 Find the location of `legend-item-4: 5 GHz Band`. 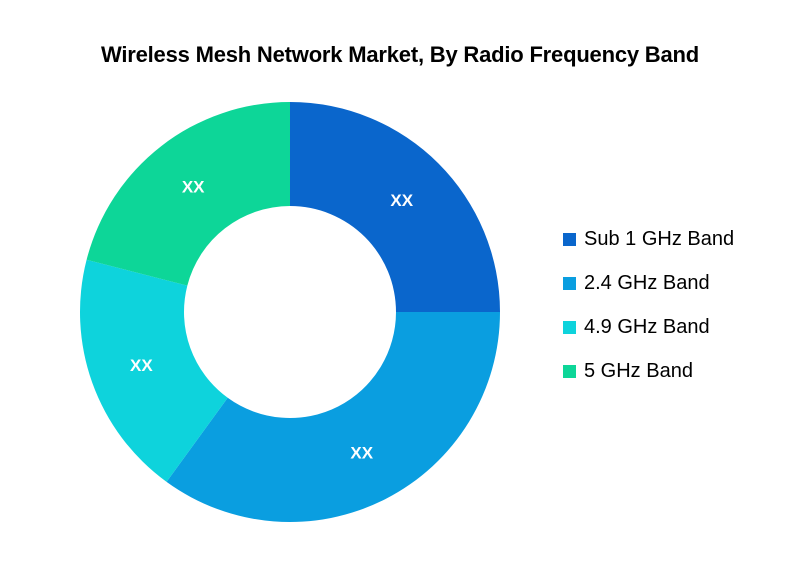

legend-item-4: 5 GHz Band is located at coordinates (648, 371).